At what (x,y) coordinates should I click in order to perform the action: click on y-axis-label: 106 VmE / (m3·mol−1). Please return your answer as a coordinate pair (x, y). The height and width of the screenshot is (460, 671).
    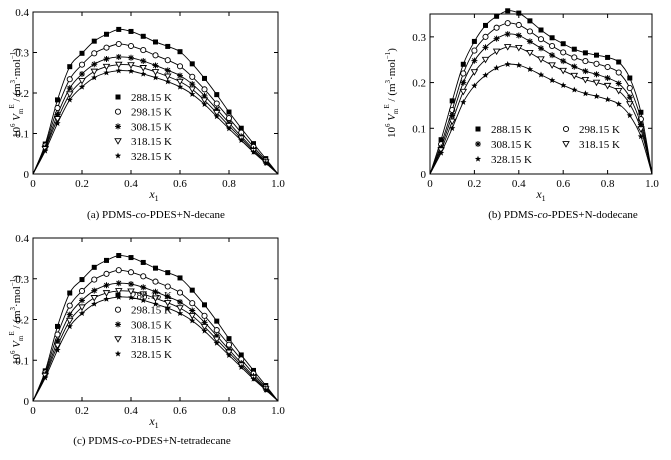
    Looking at the image, I should click on (391, 93).